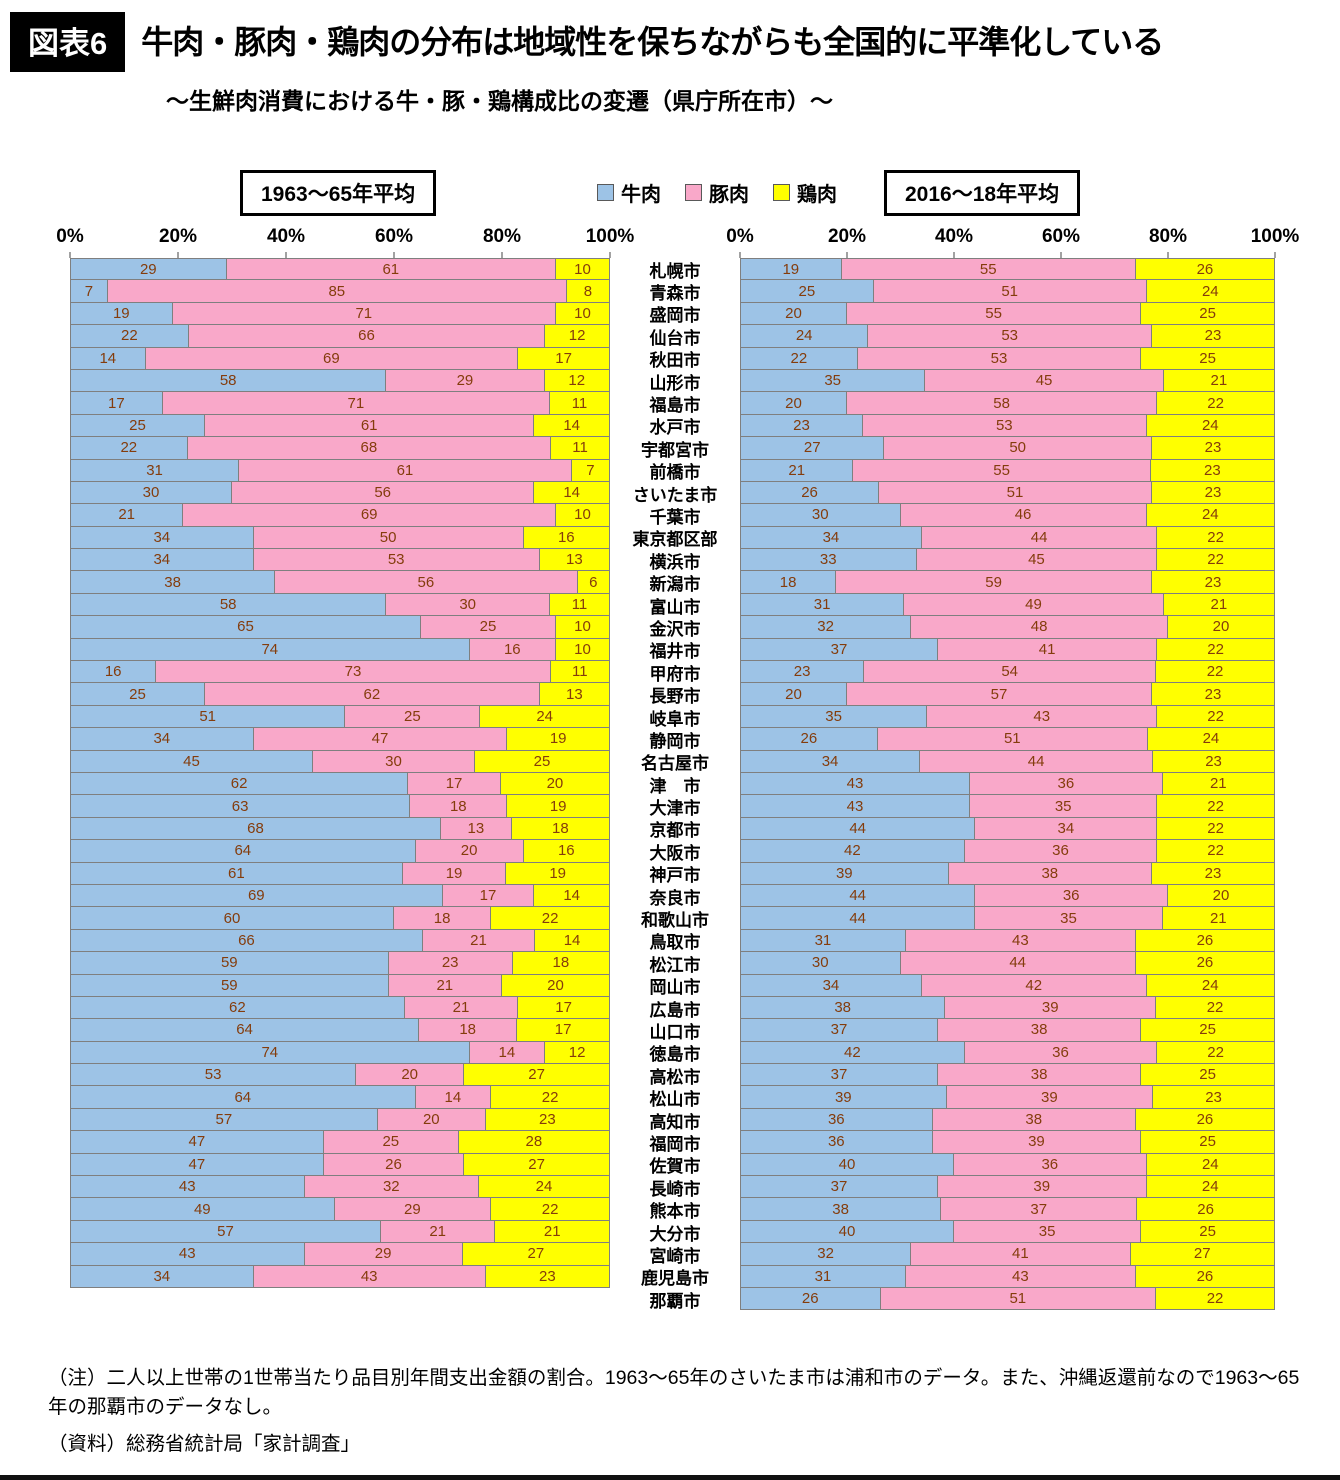  I want to click on bar-value-label: 37, so click(839, 1075).